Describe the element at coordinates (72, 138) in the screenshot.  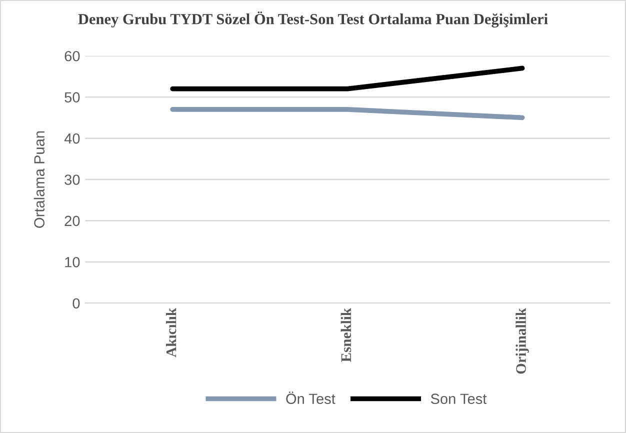
I see `y-tick-label: 40` at that location.